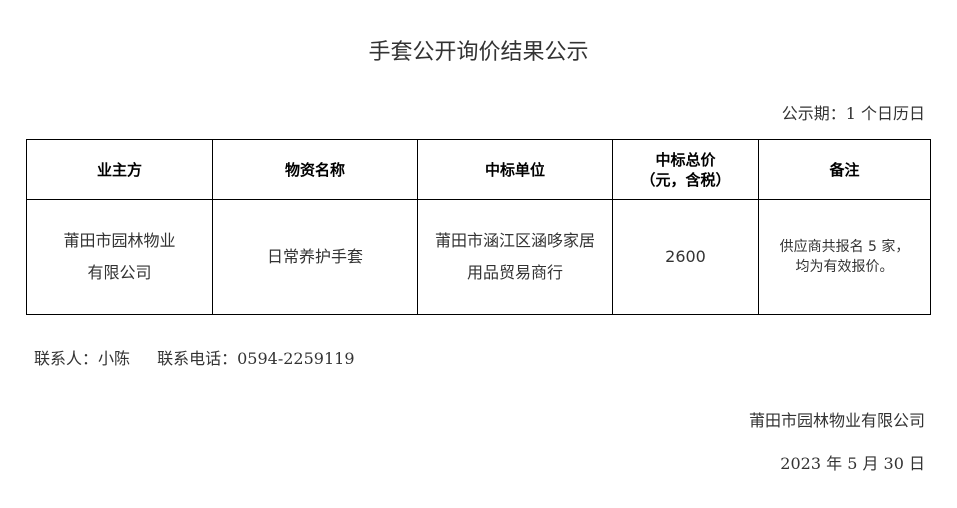 This screenshot has width=957, height=508. Describe the element at coordinates (852, 463) in the screenshot. I see `issue-date: 2023 年 5 月 30 日` at that location.